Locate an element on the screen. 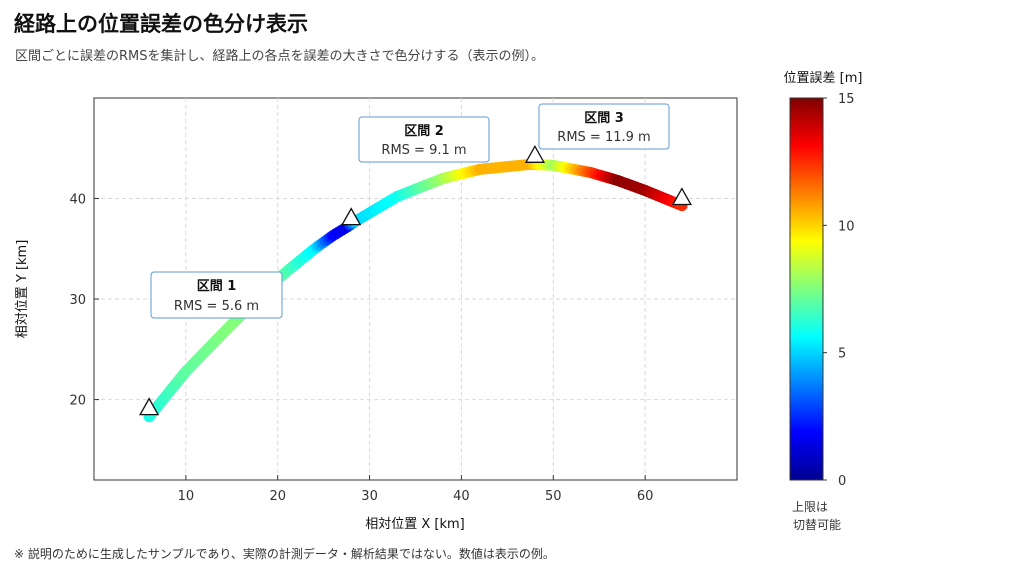  segment-3-rms: RMS = 11.9 m is located at coordinates (603, 137).